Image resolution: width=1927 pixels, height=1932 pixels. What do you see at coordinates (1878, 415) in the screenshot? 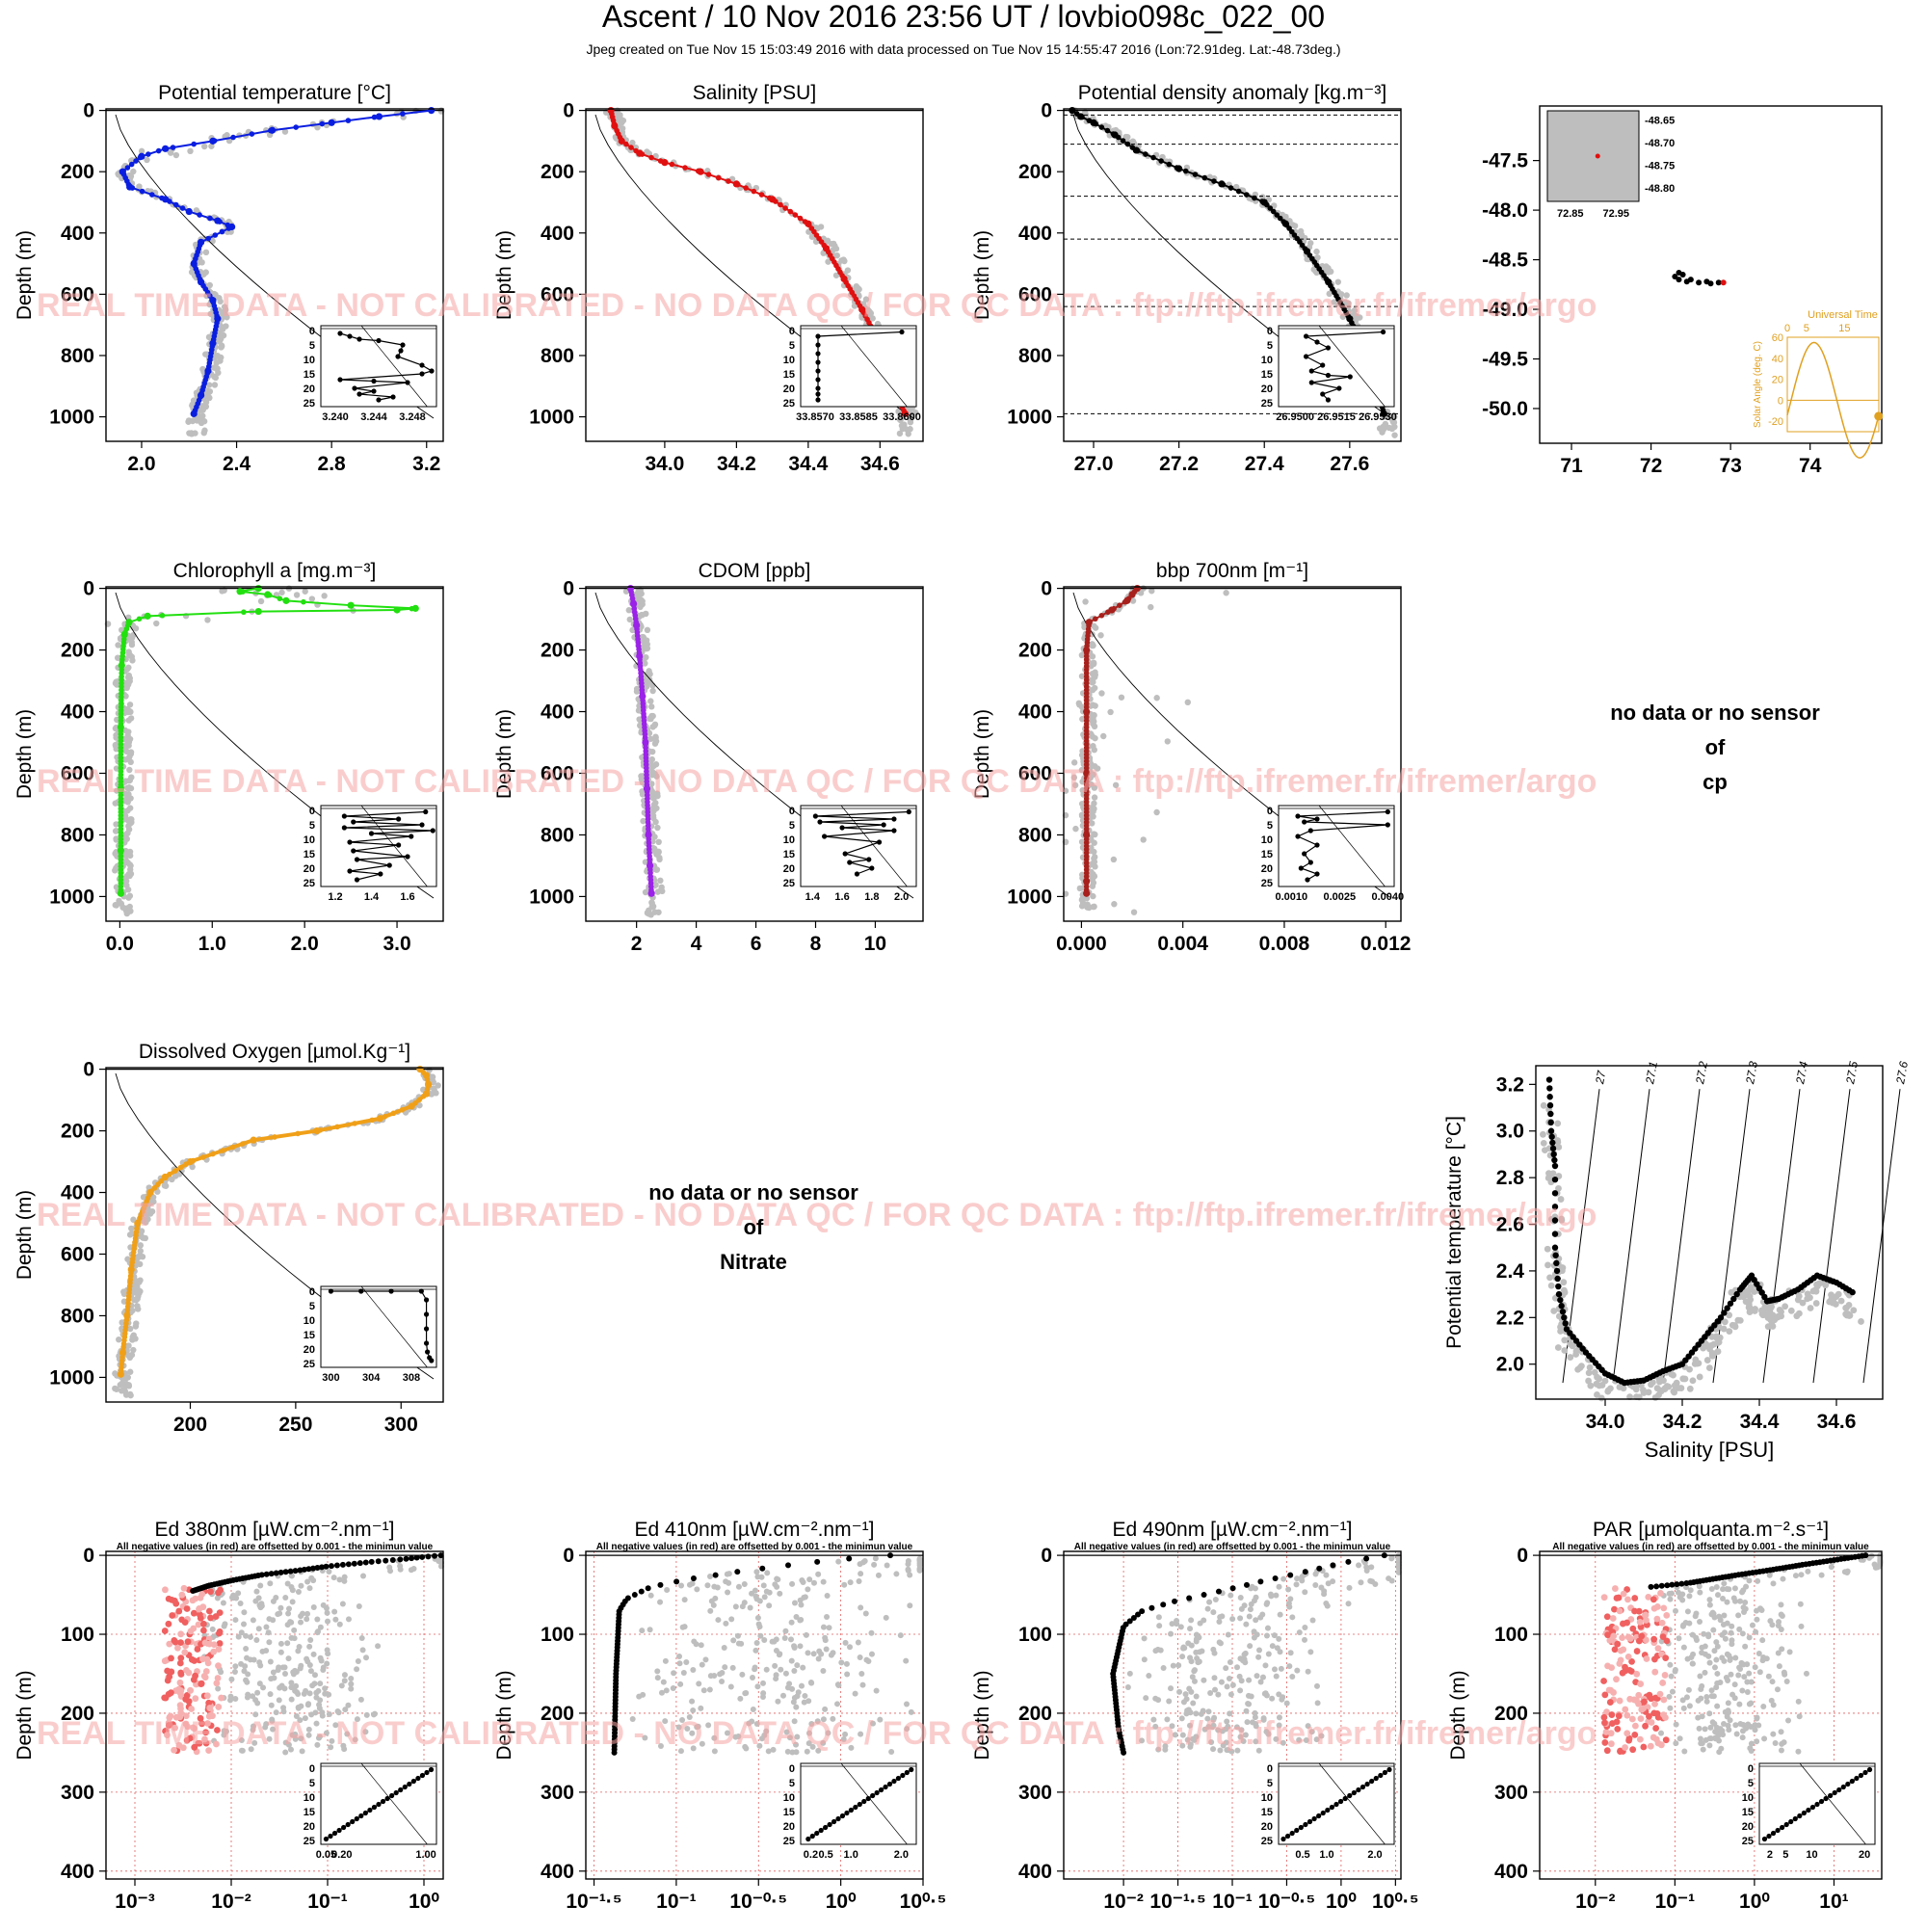
I see `sun-inset-current-point` at bounding box center [1878, 415].